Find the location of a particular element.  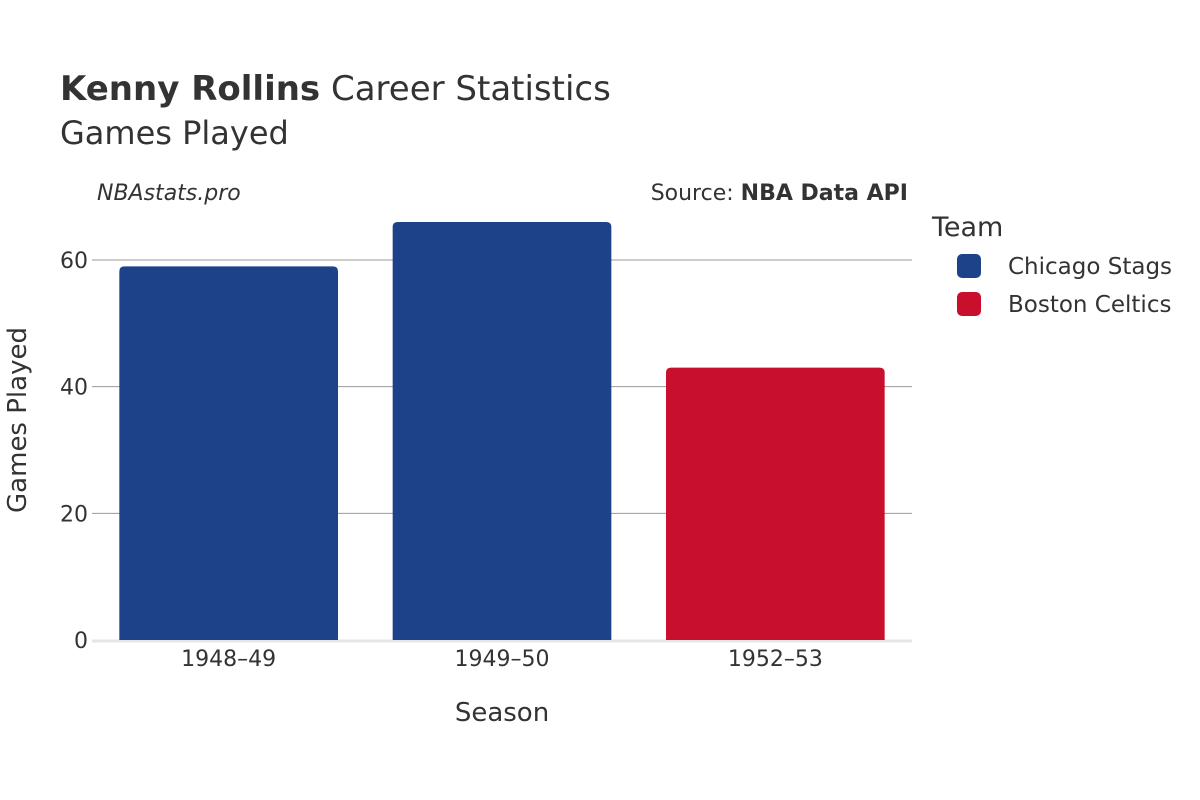

bar-1949–50 is located at coordinates (502, 431).